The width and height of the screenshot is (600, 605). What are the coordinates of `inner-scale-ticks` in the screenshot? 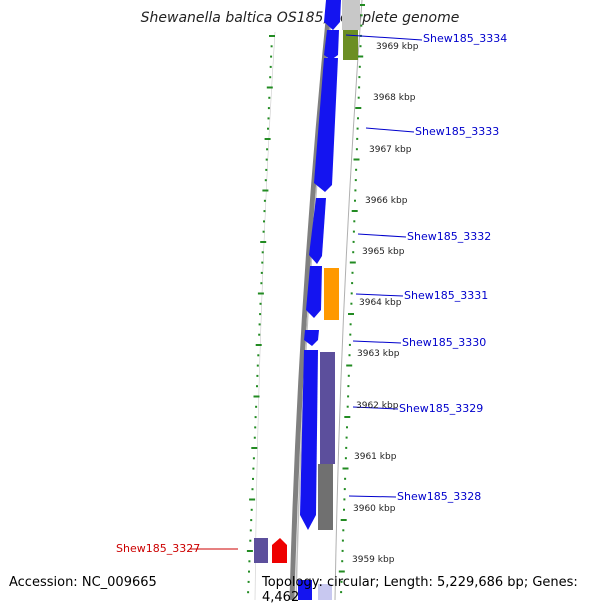 It's located at (260, 314).